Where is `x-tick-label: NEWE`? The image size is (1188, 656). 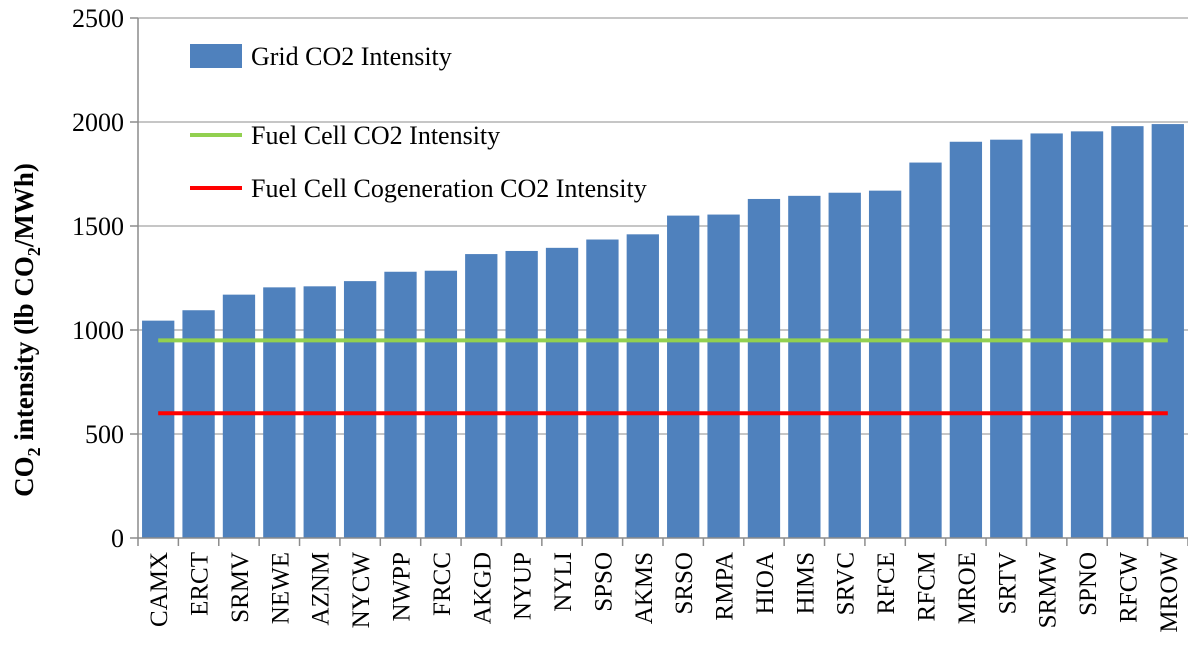 x-tick-label: NEWE is located at coordinates (280, 588).